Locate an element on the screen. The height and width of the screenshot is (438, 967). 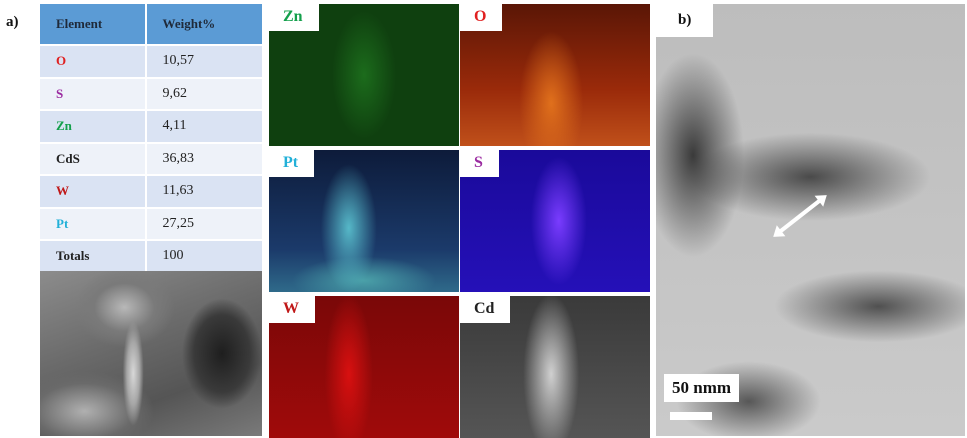
row-element-zn: Zn is located at coordinates (93, 126).